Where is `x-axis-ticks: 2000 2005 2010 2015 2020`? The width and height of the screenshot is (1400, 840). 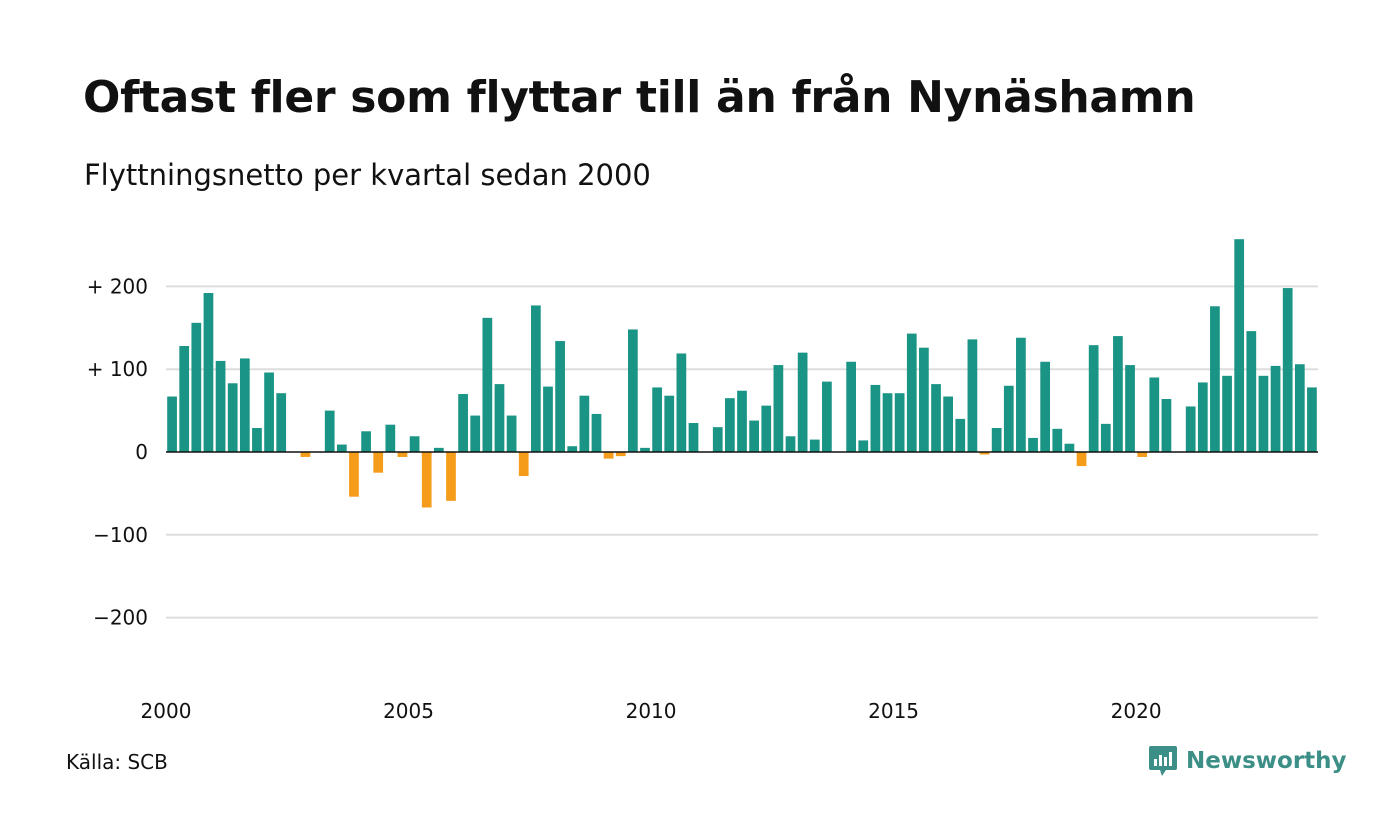 x-axis-ticks: 2000 2005 2010 2015 2020 is located at coordinates (651, 711).